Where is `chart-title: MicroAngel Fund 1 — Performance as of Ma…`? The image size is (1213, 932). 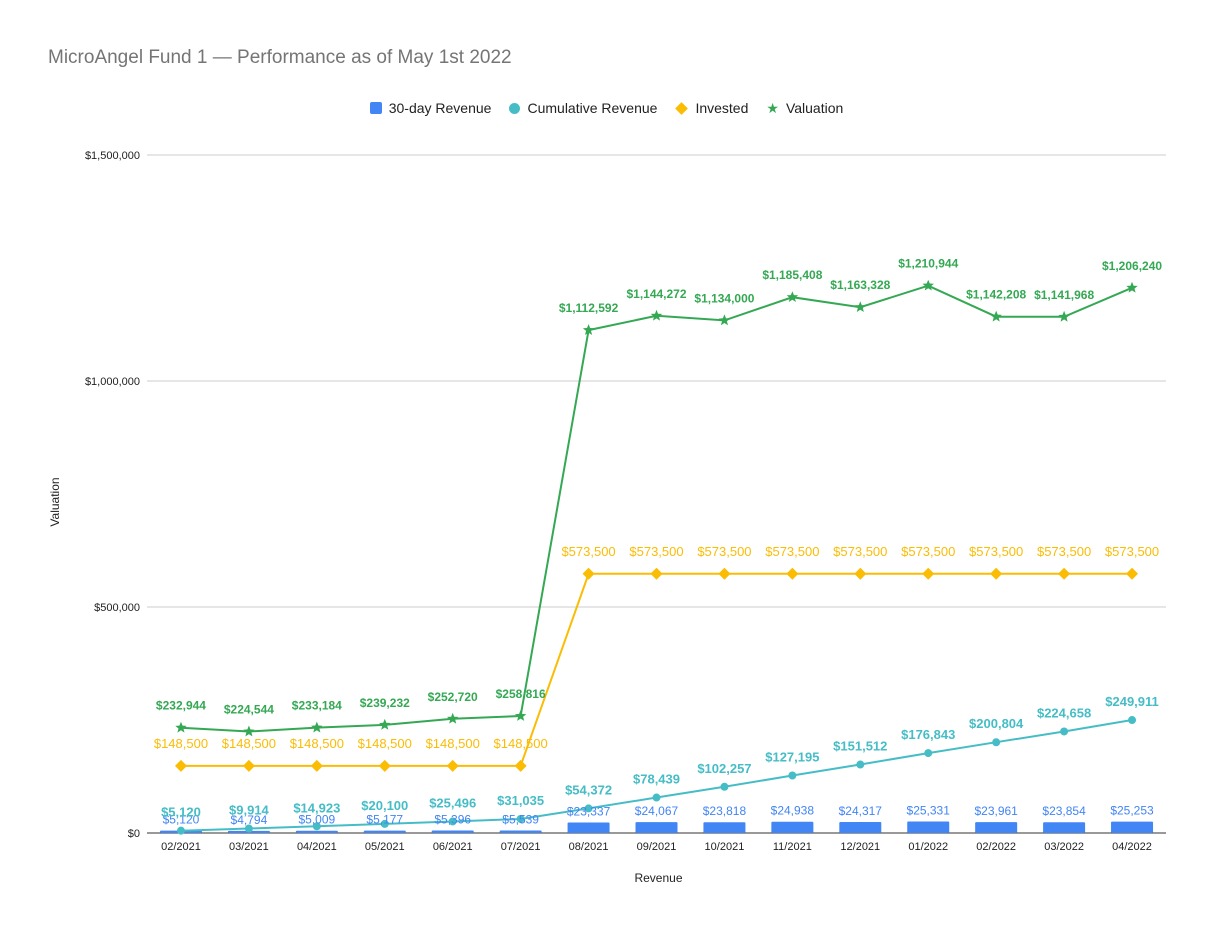
chart-title: MicroAngel Fund 1 — Performance as of Ma… is located at coordinates (280, 57).